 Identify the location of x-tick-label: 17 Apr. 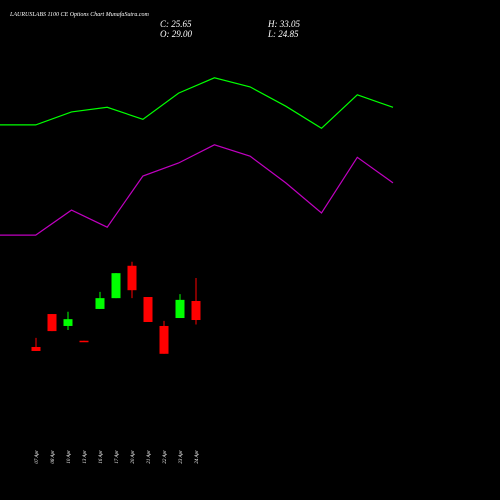
(117, 457).